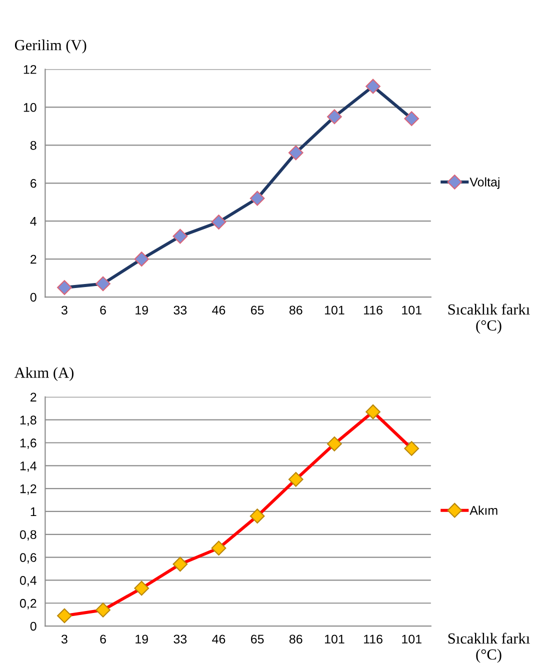  I want to click on y-tick-label: 10, so click(30, 107).